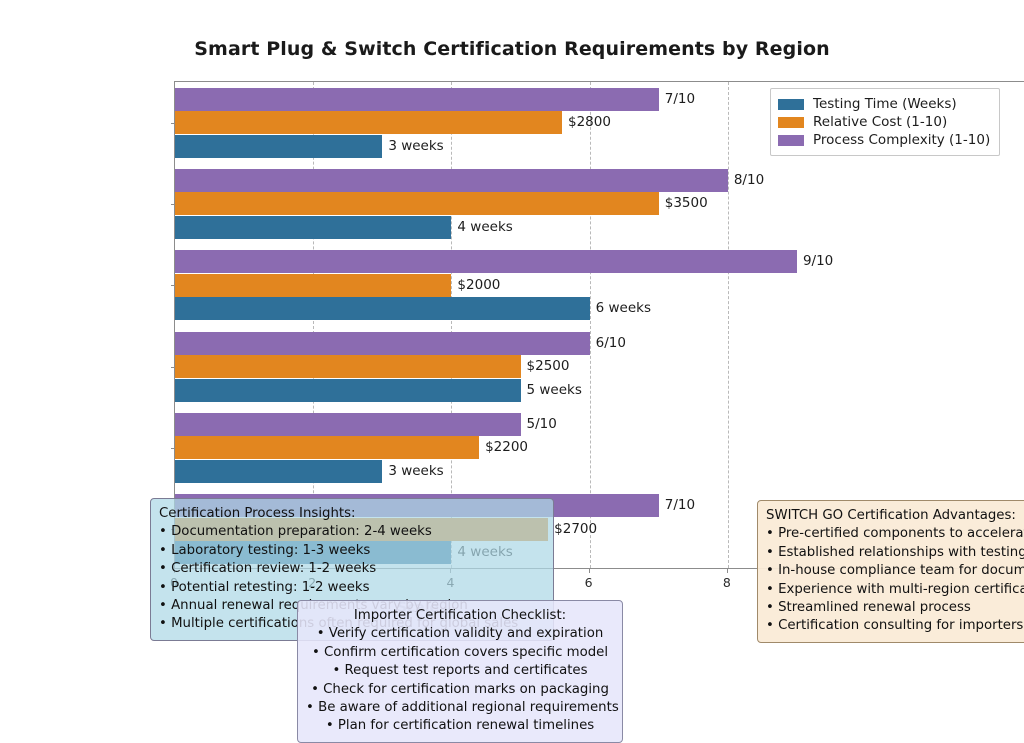  I want to click on x-axis-tick-label: 6, so click(588, 582).